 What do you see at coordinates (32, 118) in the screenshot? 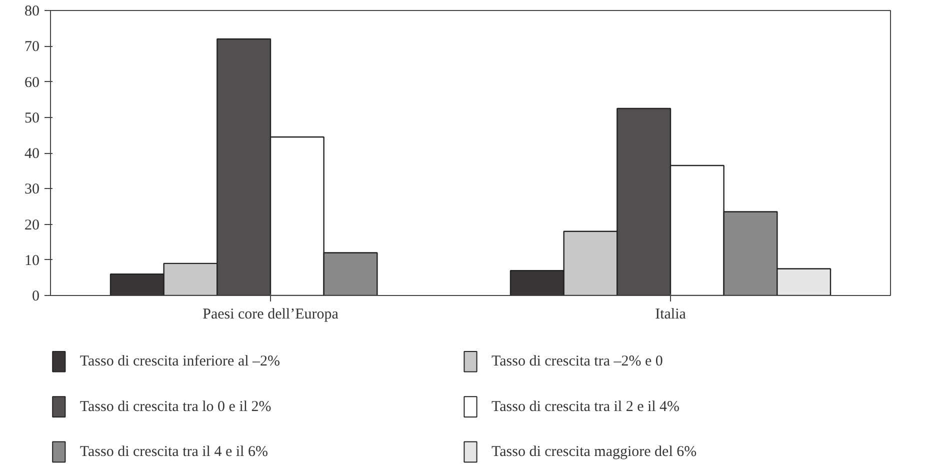
I see `y-tick-label: 50` at bounding box center [32, 118].